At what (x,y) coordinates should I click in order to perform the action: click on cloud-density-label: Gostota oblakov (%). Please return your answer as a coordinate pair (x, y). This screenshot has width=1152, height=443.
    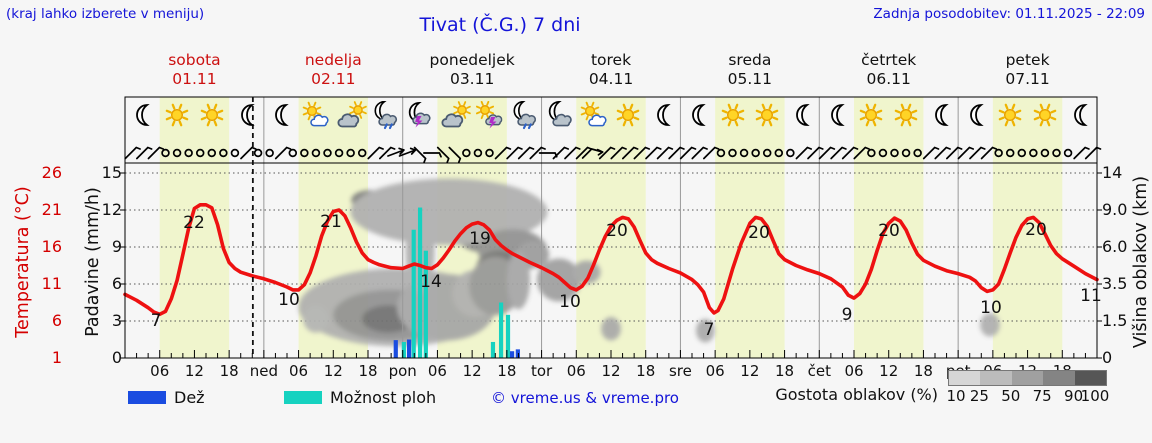
    Looking at the image, I should click on (856, 394).